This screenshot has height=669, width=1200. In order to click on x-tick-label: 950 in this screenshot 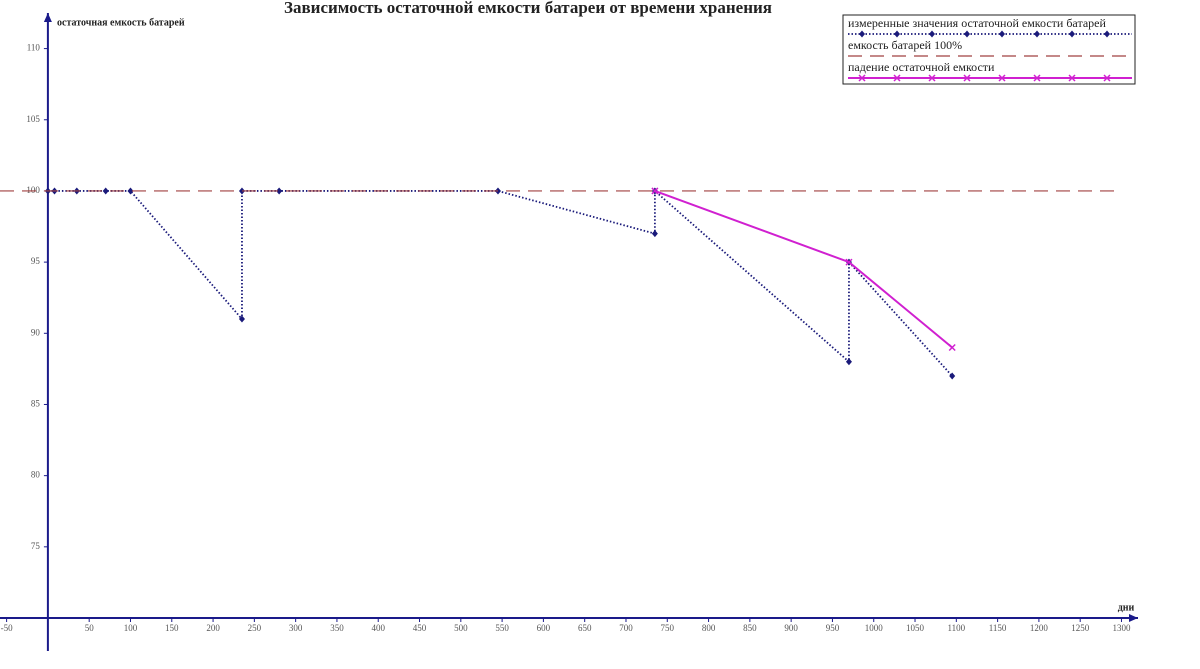, I will do `click(833, 628)`.